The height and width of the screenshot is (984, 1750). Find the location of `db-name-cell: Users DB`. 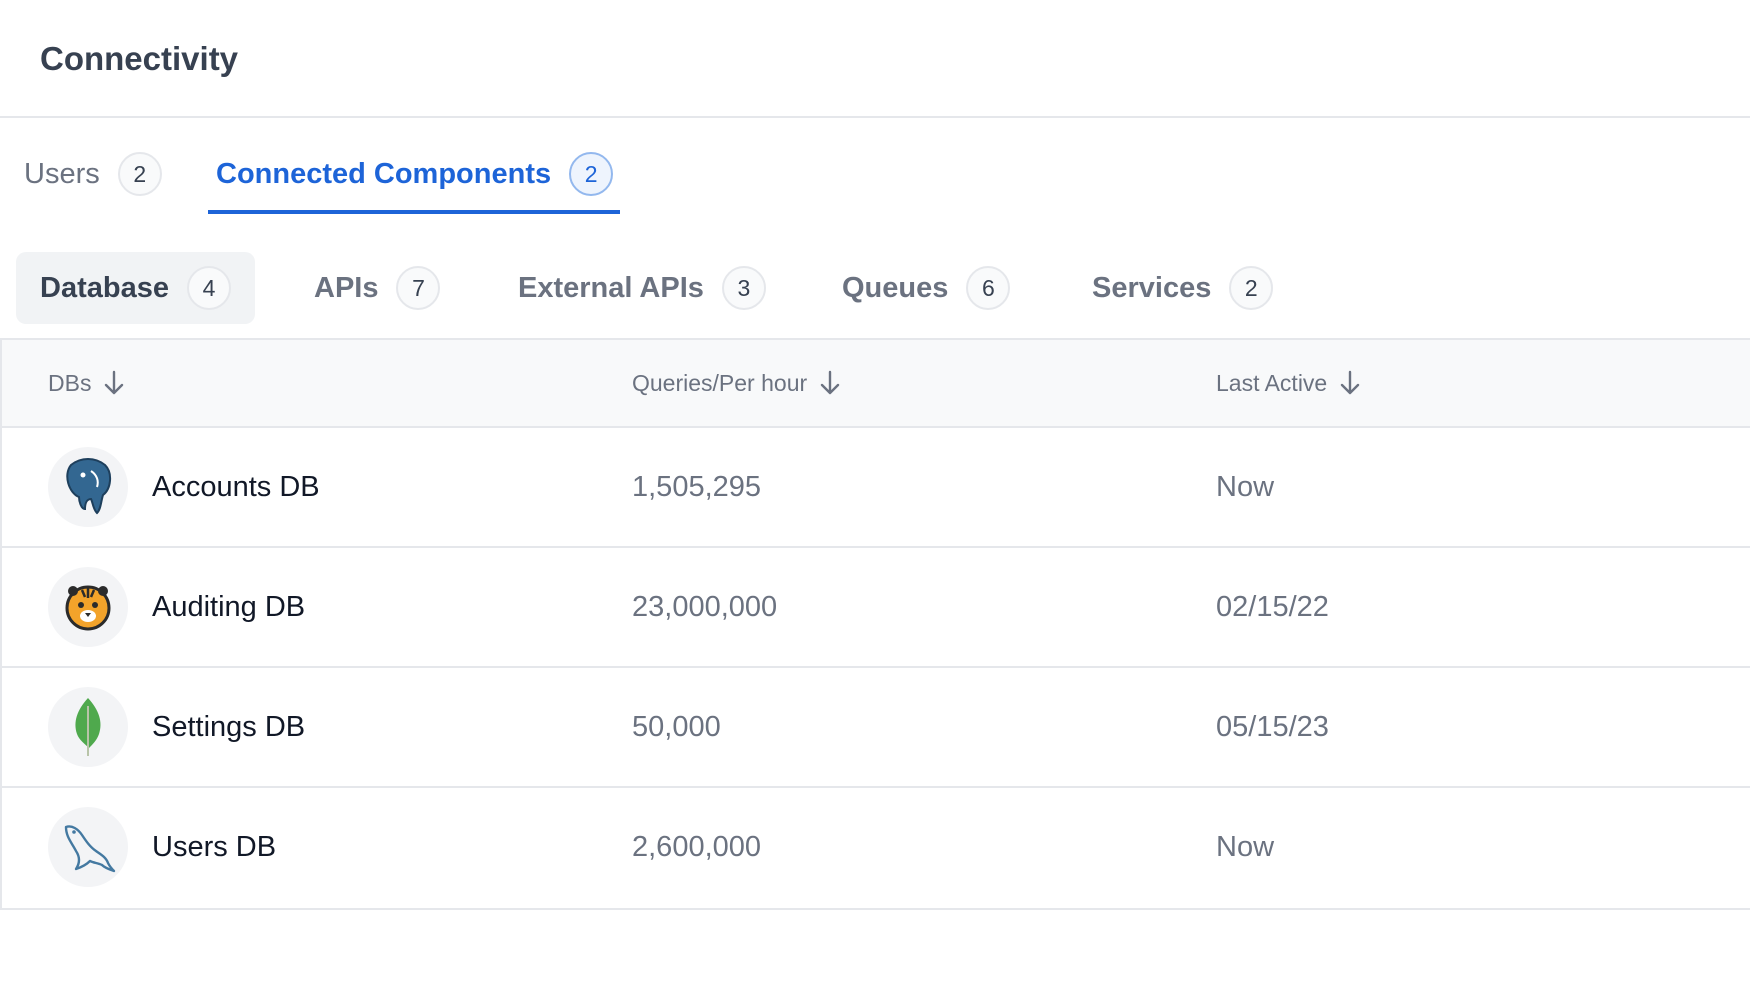

db-name-cell: Users DB is located at coordinates (162, 847).